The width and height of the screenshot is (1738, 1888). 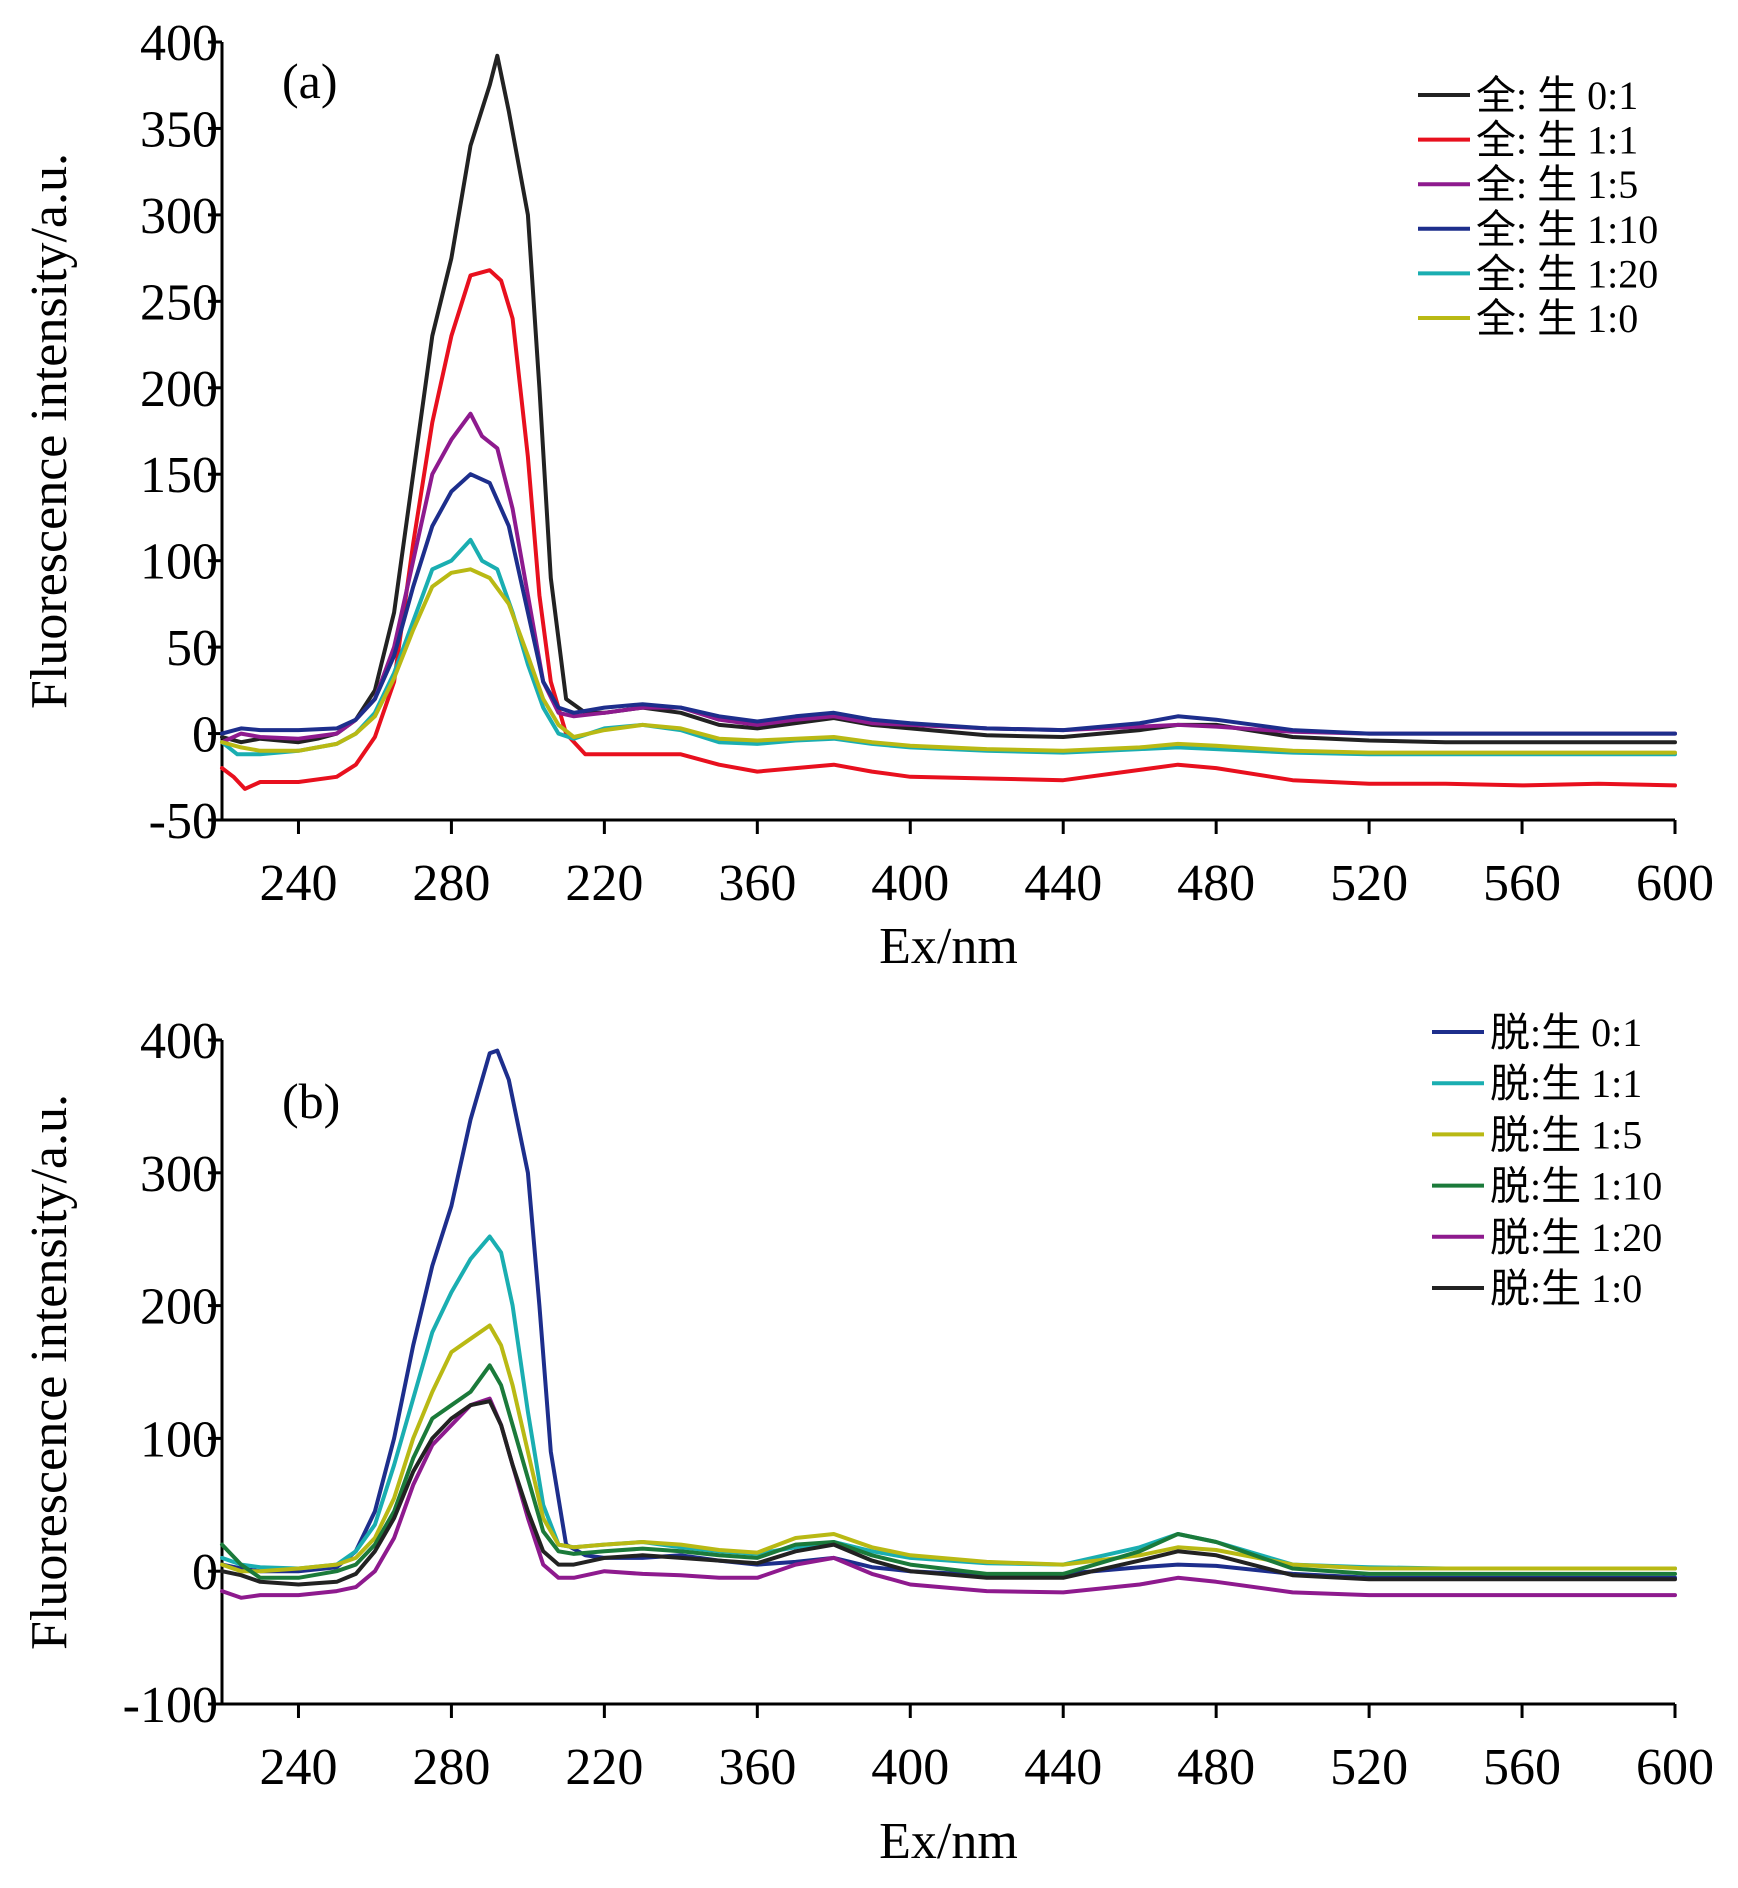 I want to click on legend-label: 脱:生 0:1, so click(x=1566, y=1032).